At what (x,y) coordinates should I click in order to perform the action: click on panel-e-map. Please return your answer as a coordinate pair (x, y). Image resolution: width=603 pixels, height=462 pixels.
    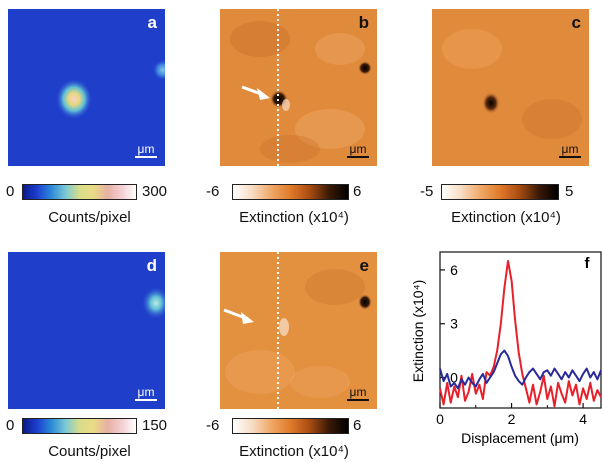
    Looking at the image, I should click on (298, 330).